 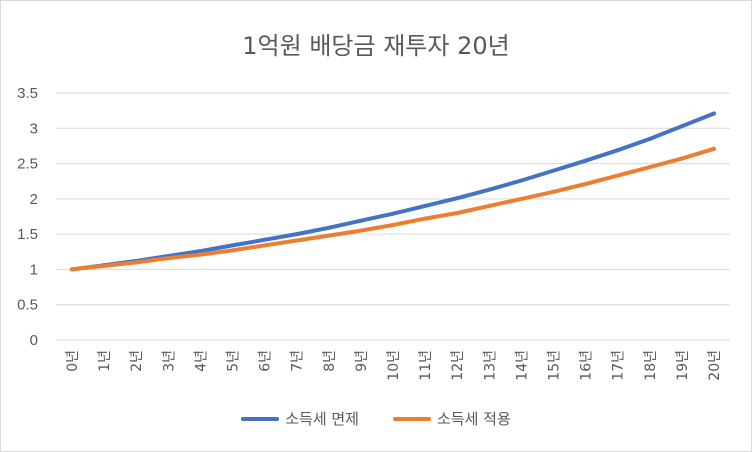 I want to click on legend-label-tax-exempt: 소득세 면제, so click(x=322, y=419).